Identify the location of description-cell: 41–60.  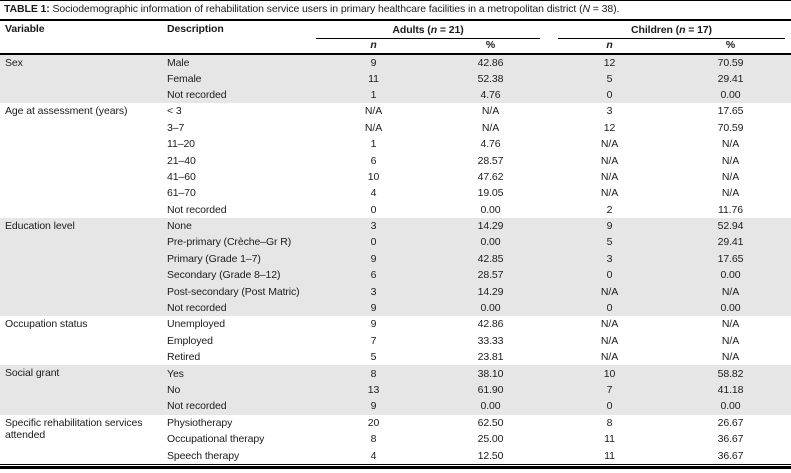
(181, 176).